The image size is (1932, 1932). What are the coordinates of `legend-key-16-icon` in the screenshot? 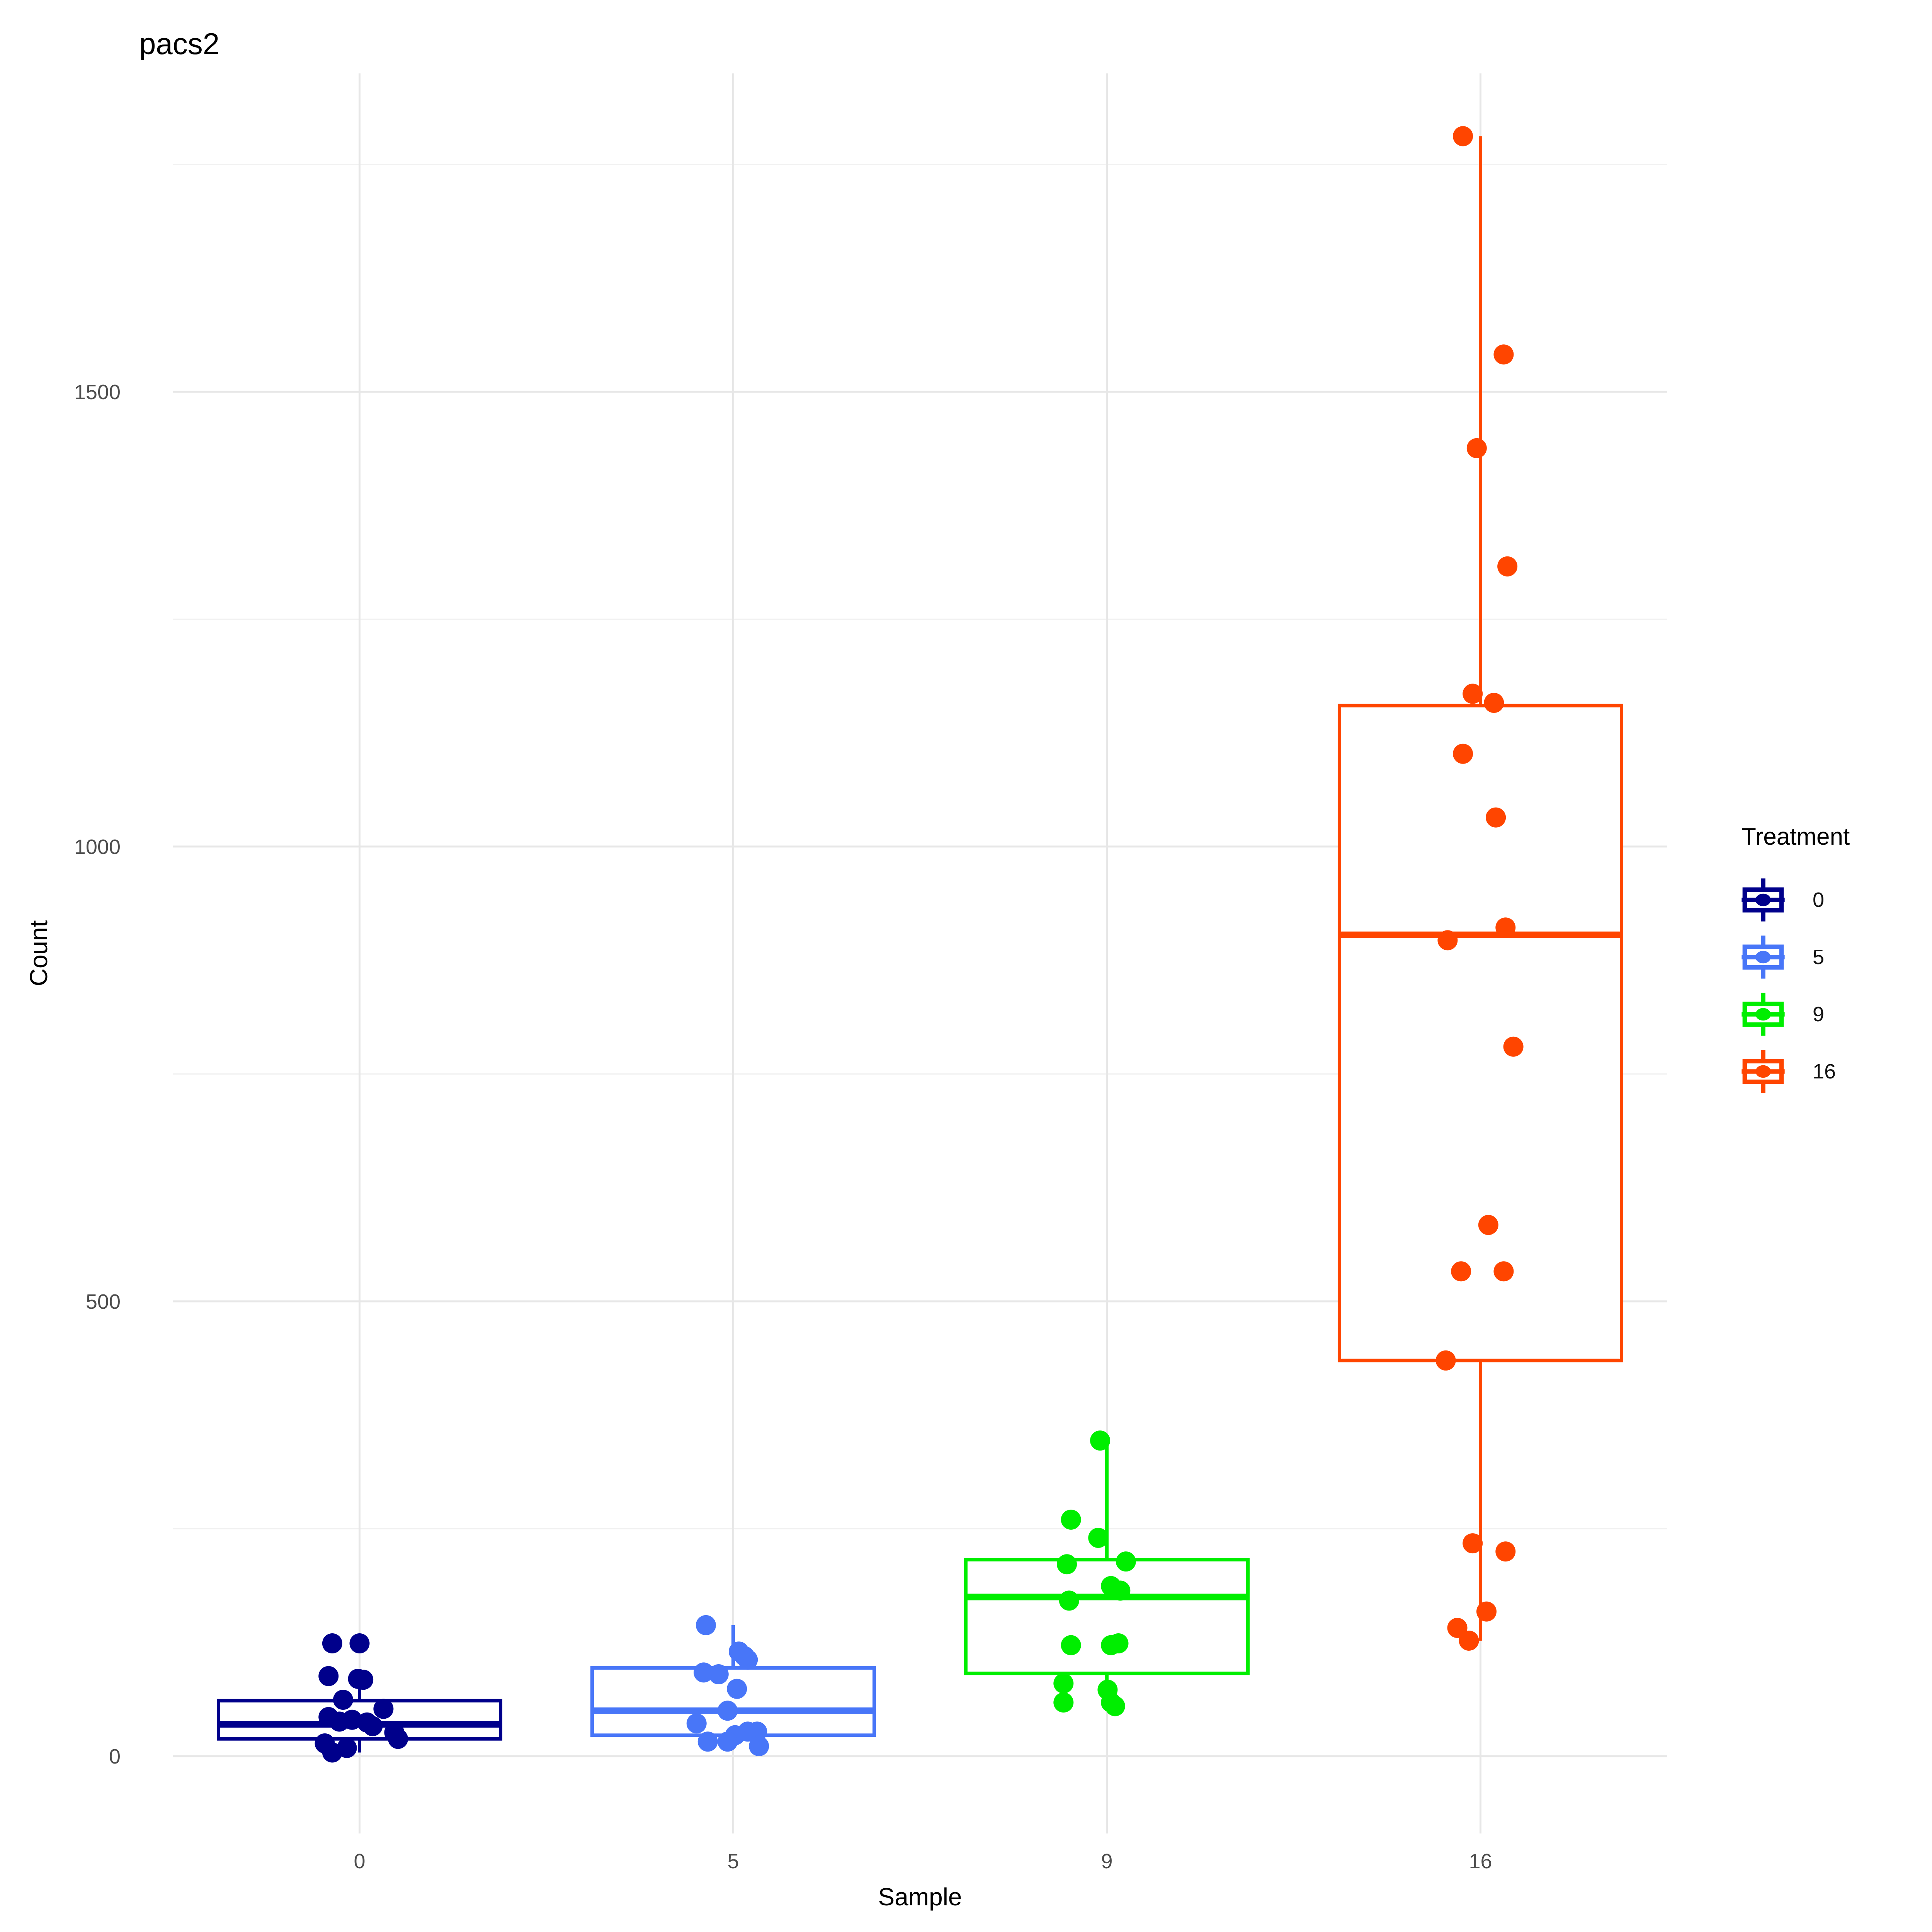 It's located at (1764, 1071).